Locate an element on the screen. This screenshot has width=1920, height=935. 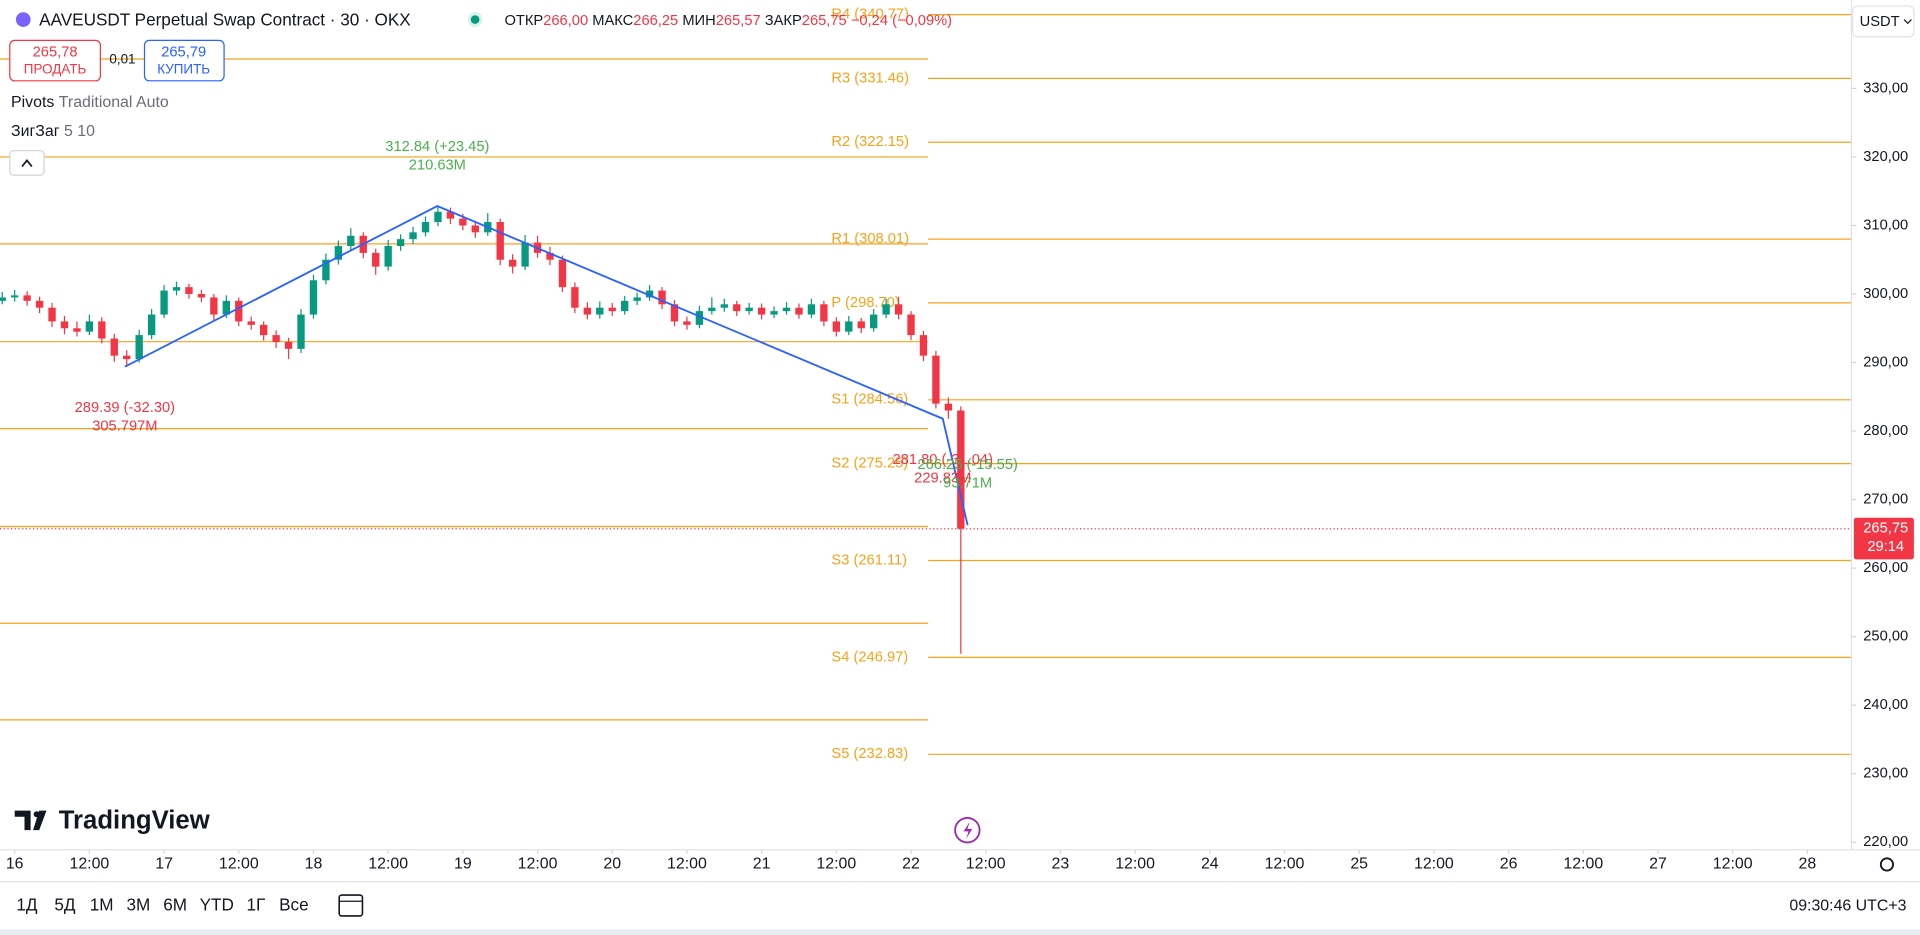
collapse-button is located at coordinates (27, 162).